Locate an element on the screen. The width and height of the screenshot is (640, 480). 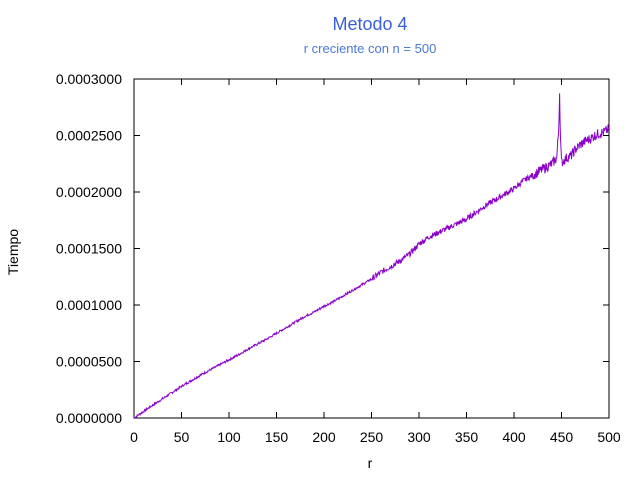
y-tick-label: 0.0002500 is located at coordinates (89, 136).